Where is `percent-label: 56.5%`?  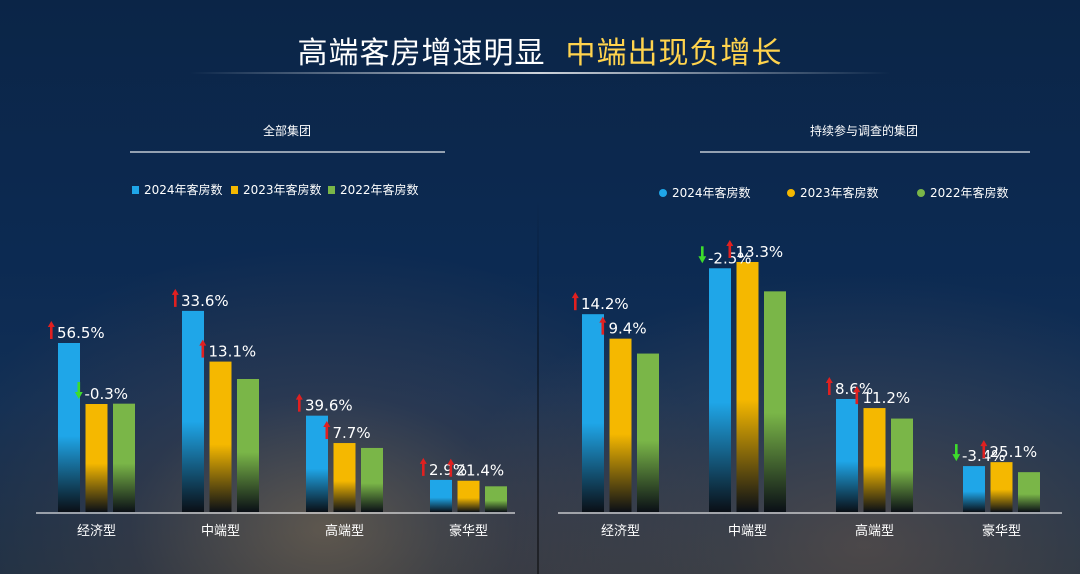
percent-label: 56.5% is located at coordinates (81, 333).